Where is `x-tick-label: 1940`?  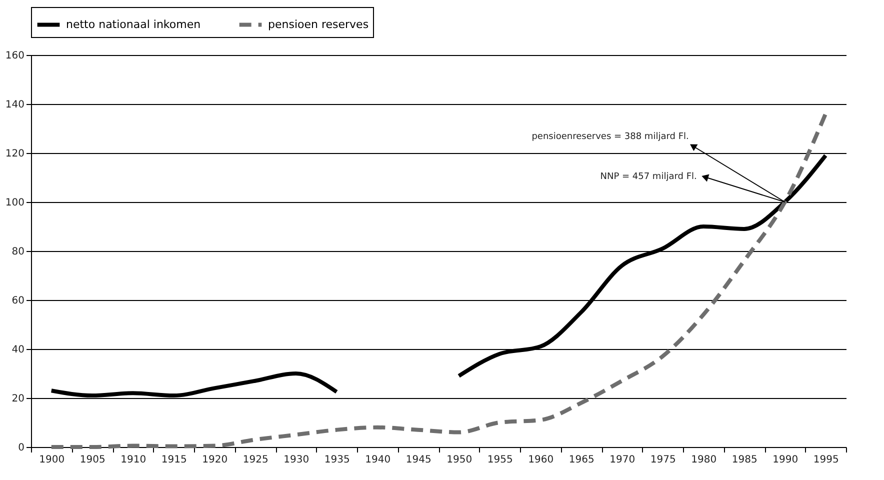
x-tick-label: 1940 is located at coordinates (378, 460).